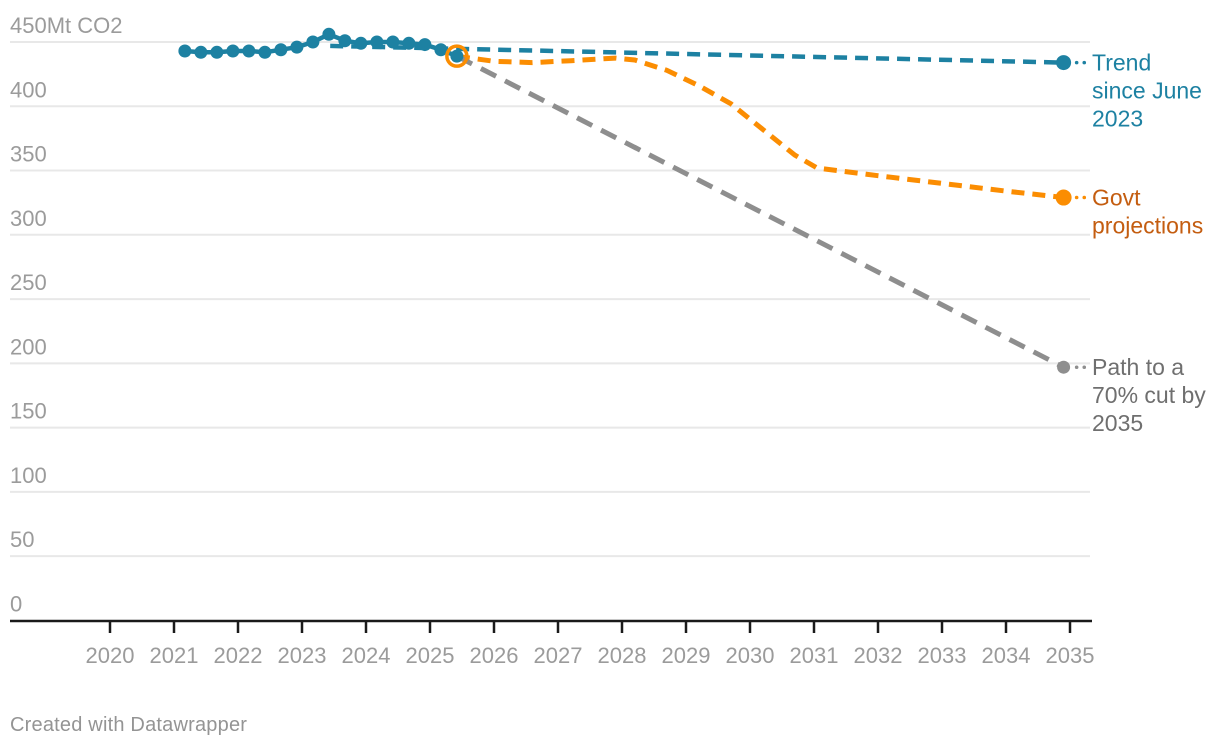 The height and width of the screenshot is (748, 1220). Describe the element at coordinates (686, 655) in the screenshot. I see `x-tick-label: 2029` at that location.